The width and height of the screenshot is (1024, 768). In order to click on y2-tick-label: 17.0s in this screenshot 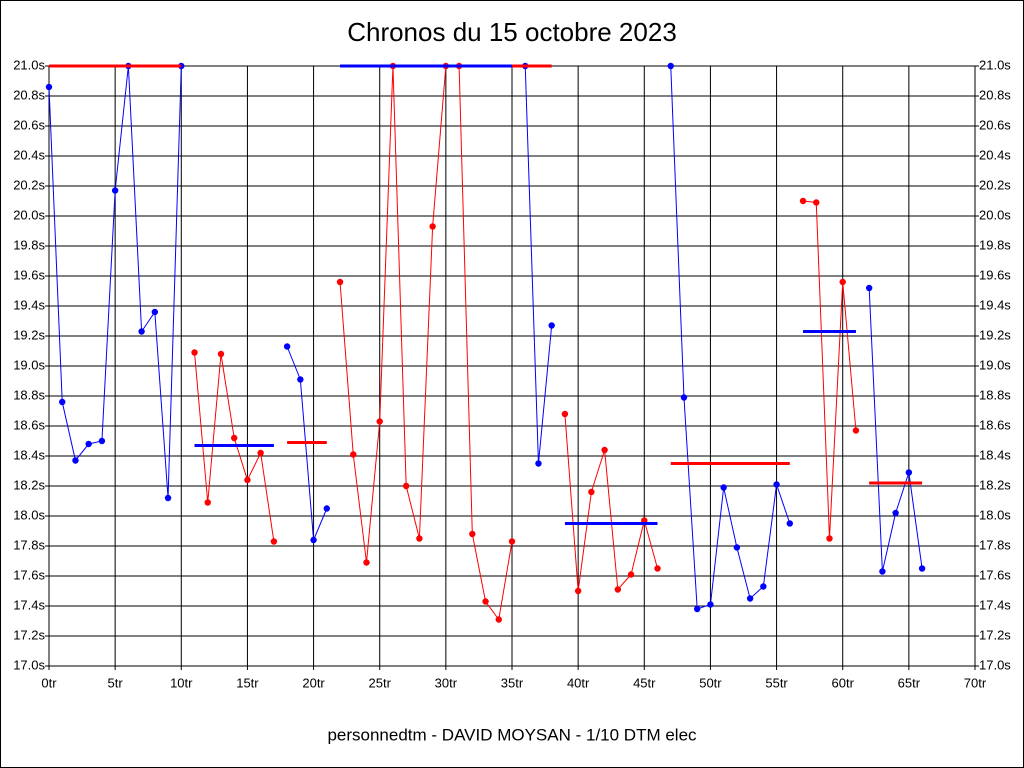, I will do `click(995, 664)`.